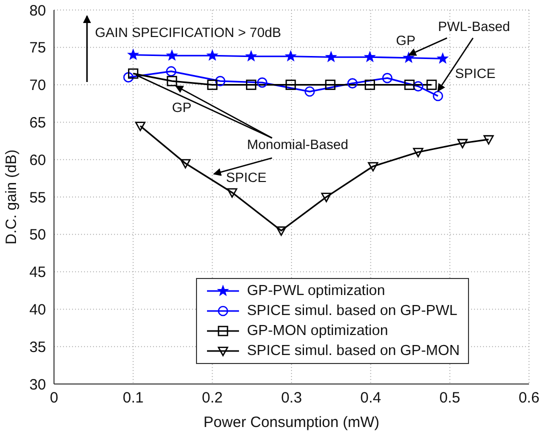  What do you see at coordinates (37, 310) in the screenshot?
I see `y-tick-label: 40` at bounding box center [37, 310].